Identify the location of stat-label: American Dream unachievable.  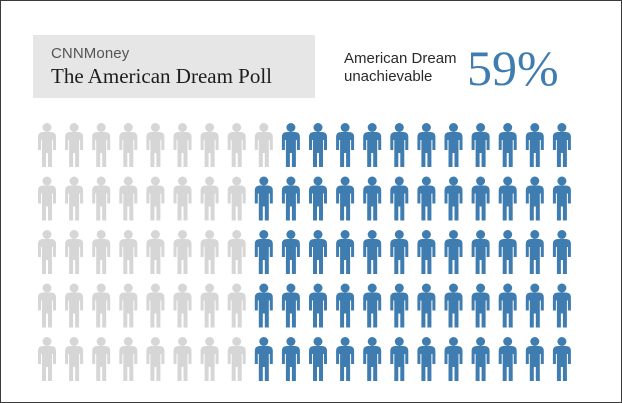
(409, 68).